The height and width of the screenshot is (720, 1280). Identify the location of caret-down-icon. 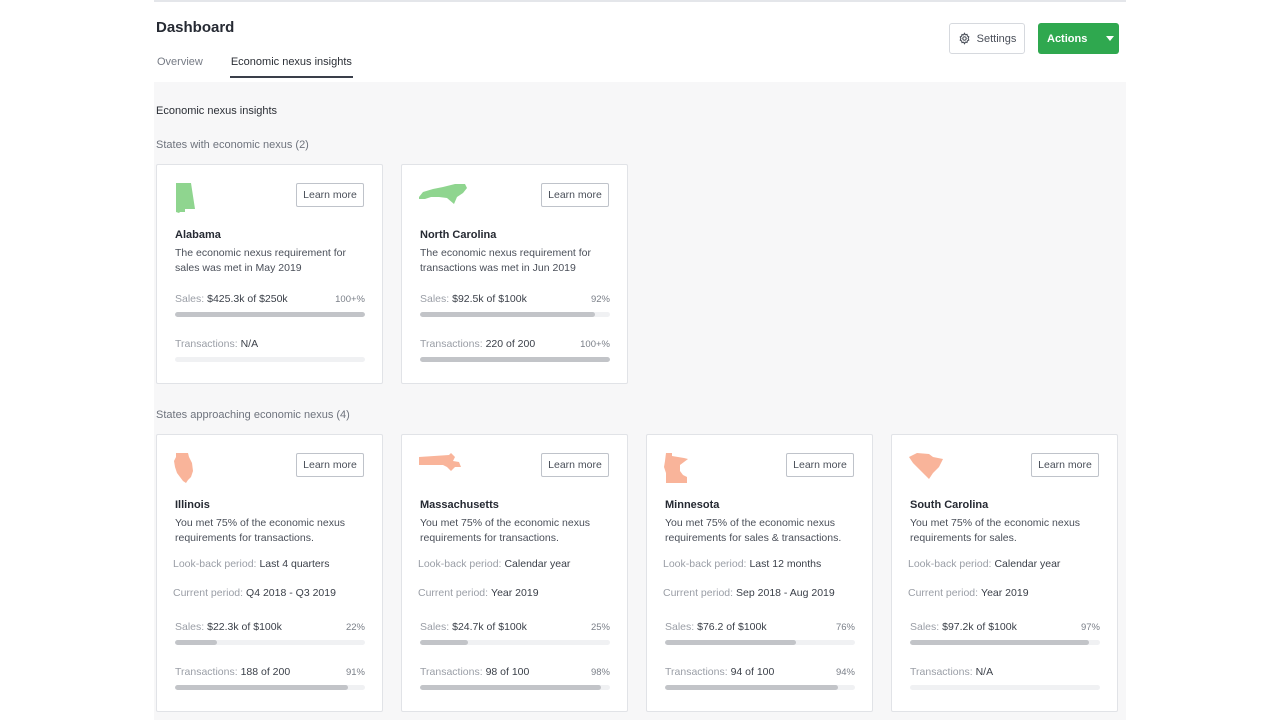
(1109, 38).